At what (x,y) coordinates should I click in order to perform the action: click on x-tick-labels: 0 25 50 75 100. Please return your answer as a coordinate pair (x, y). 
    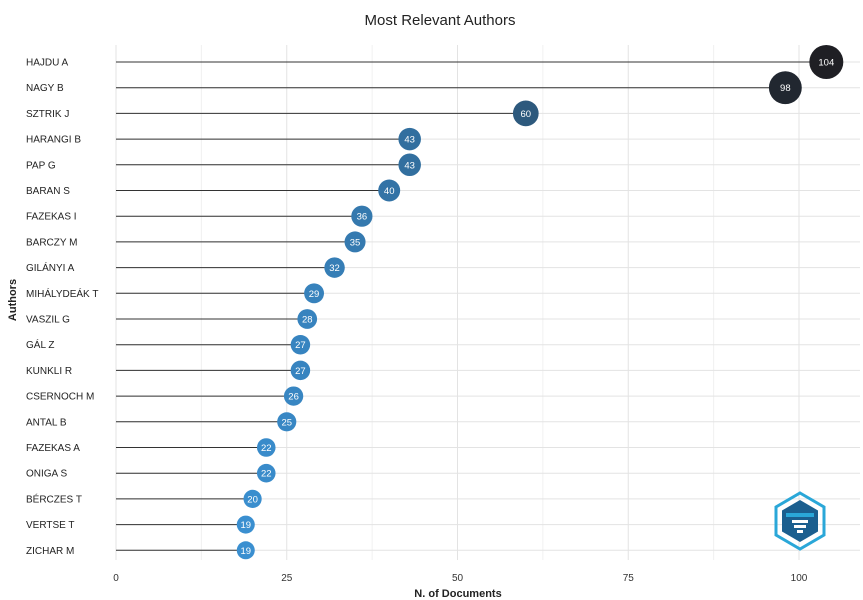
    Looking at the image, I should click on (460, 578).